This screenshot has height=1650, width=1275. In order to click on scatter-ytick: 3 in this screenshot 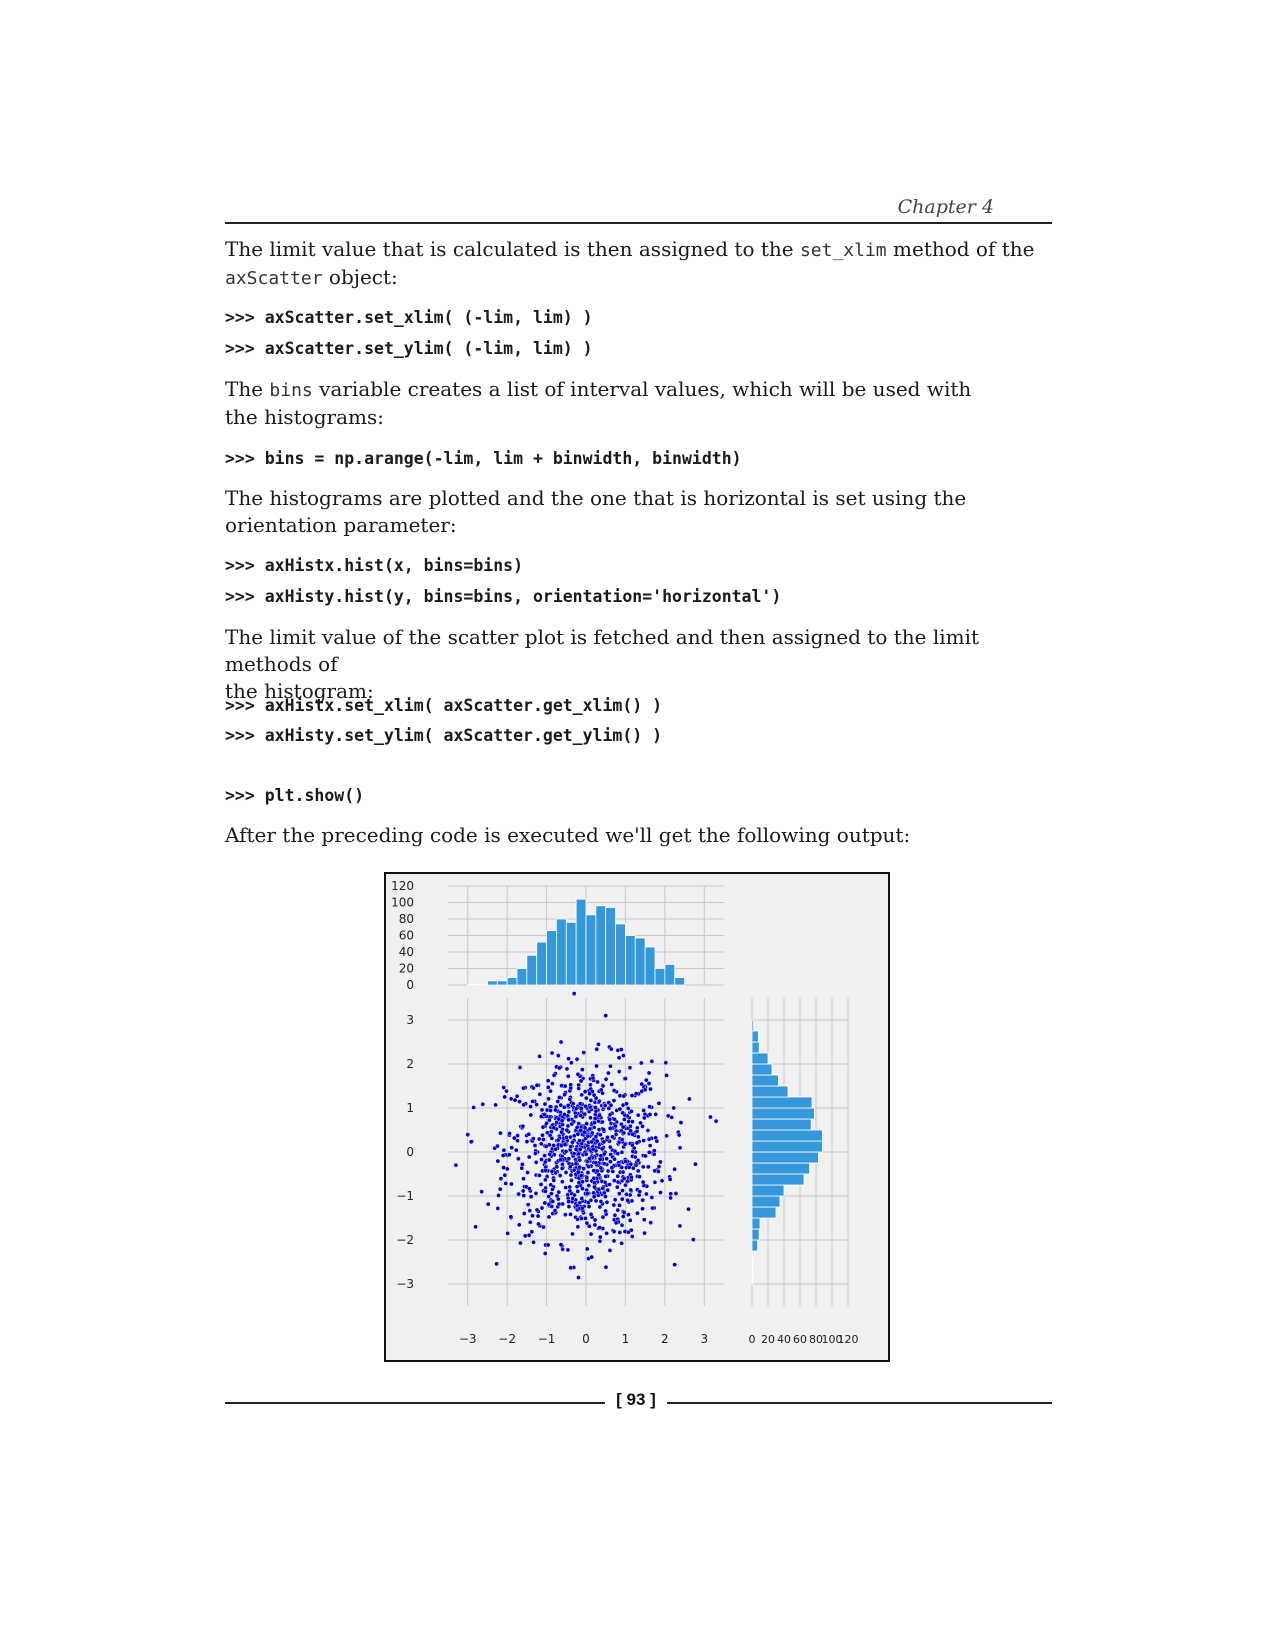, I will do `click(410, 1020)`.